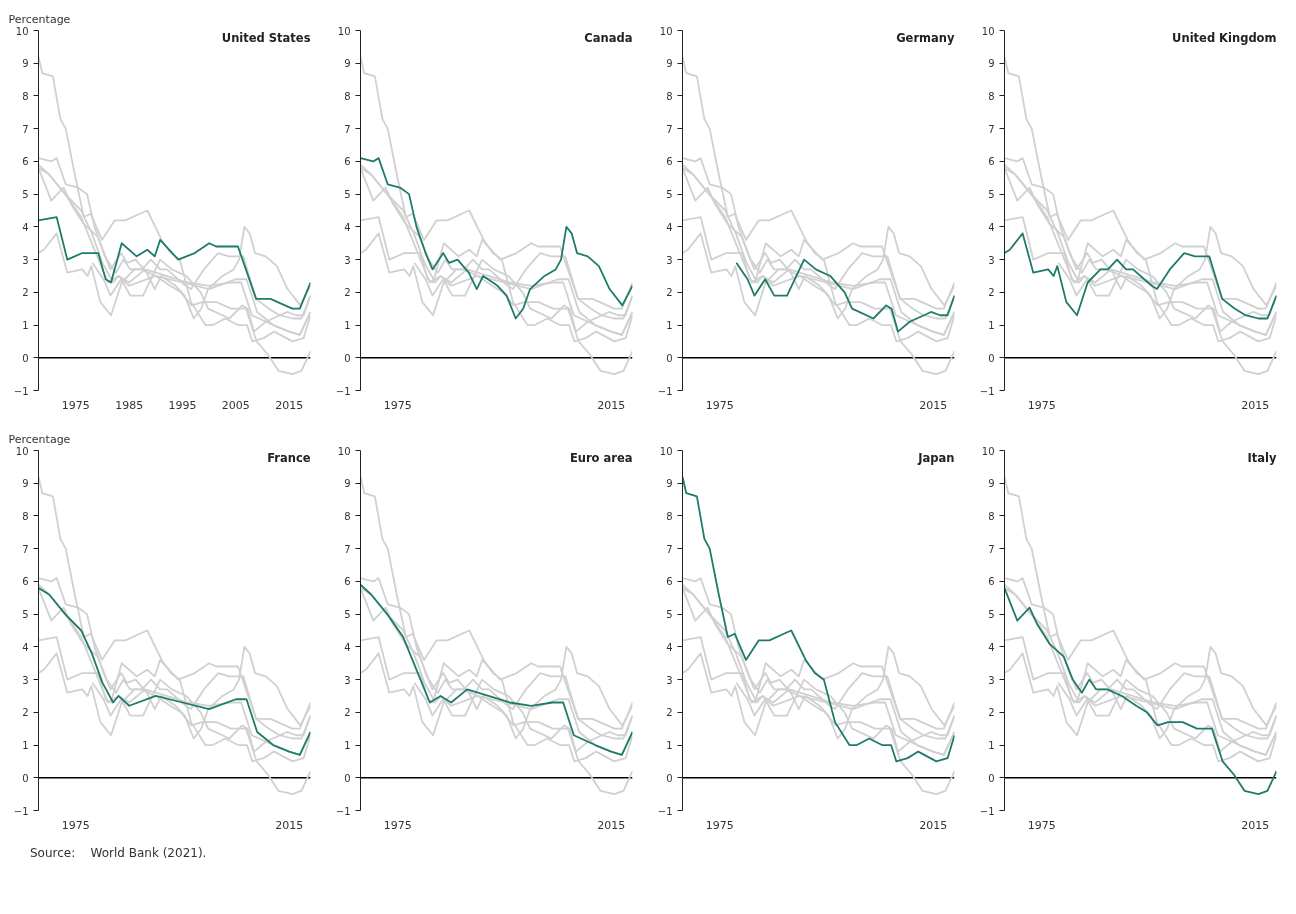  Describe the element at coordinates (182, 405) in the screenshot. I see `x-tick-label: 1995` at that location.